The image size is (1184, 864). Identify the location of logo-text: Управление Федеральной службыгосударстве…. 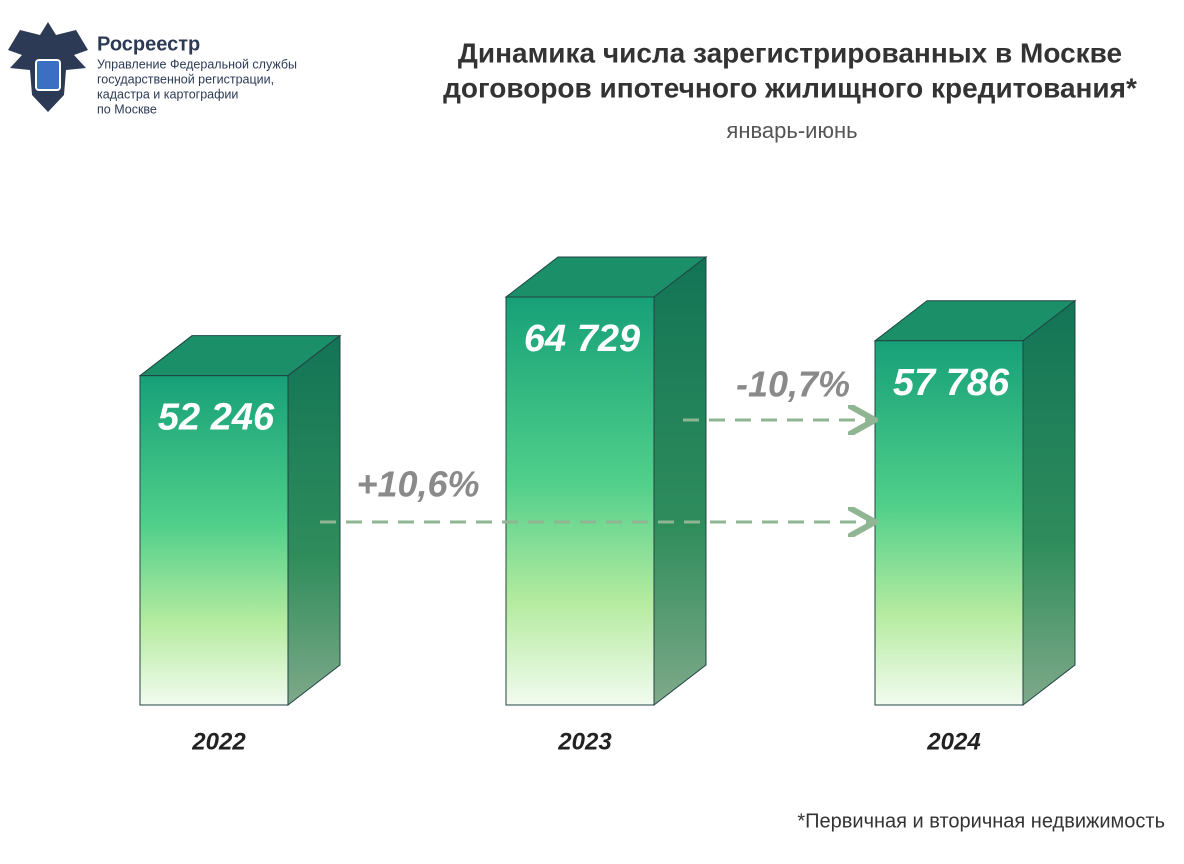
(197, 86).